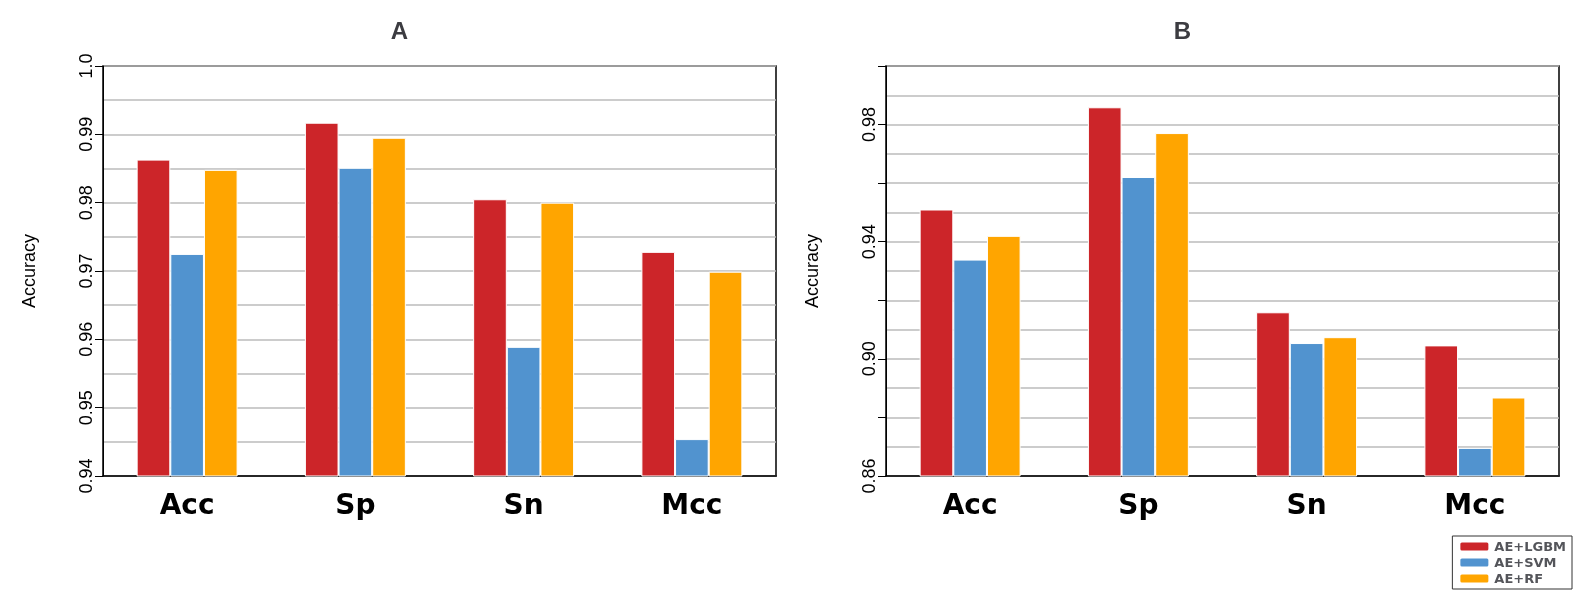 Image resolution: width=1582 pixels, height=599 pixels. I want to click on y-tick-label: 0.86, so click(869, 476).